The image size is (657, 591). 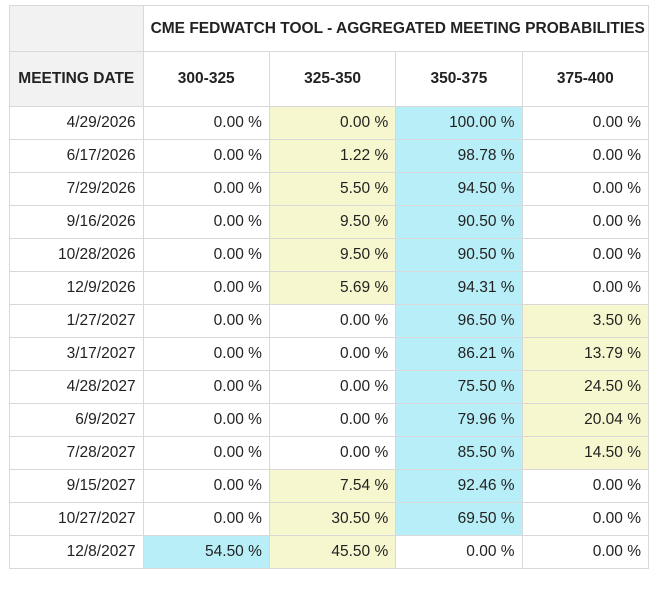 What do you see at coordinates (459, 156) in the screenshot?
I see `probability-cell: 98.78 %` at bounding box center [459, 156].